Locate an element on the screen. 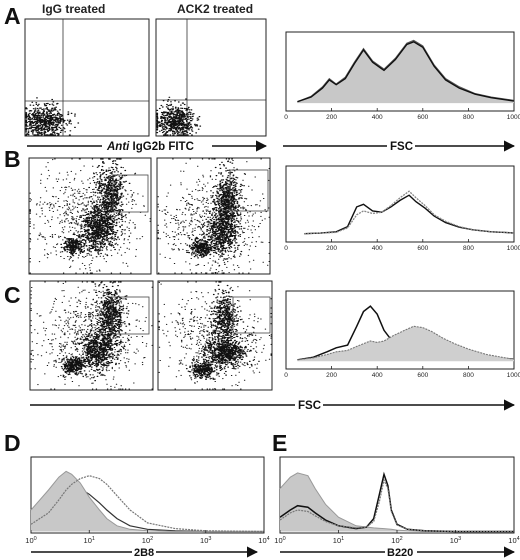 The height and width of the screenshot is (560, 520). histogram-b: 0 200 400 600 800 1000 is located at coordinates (402, 208).